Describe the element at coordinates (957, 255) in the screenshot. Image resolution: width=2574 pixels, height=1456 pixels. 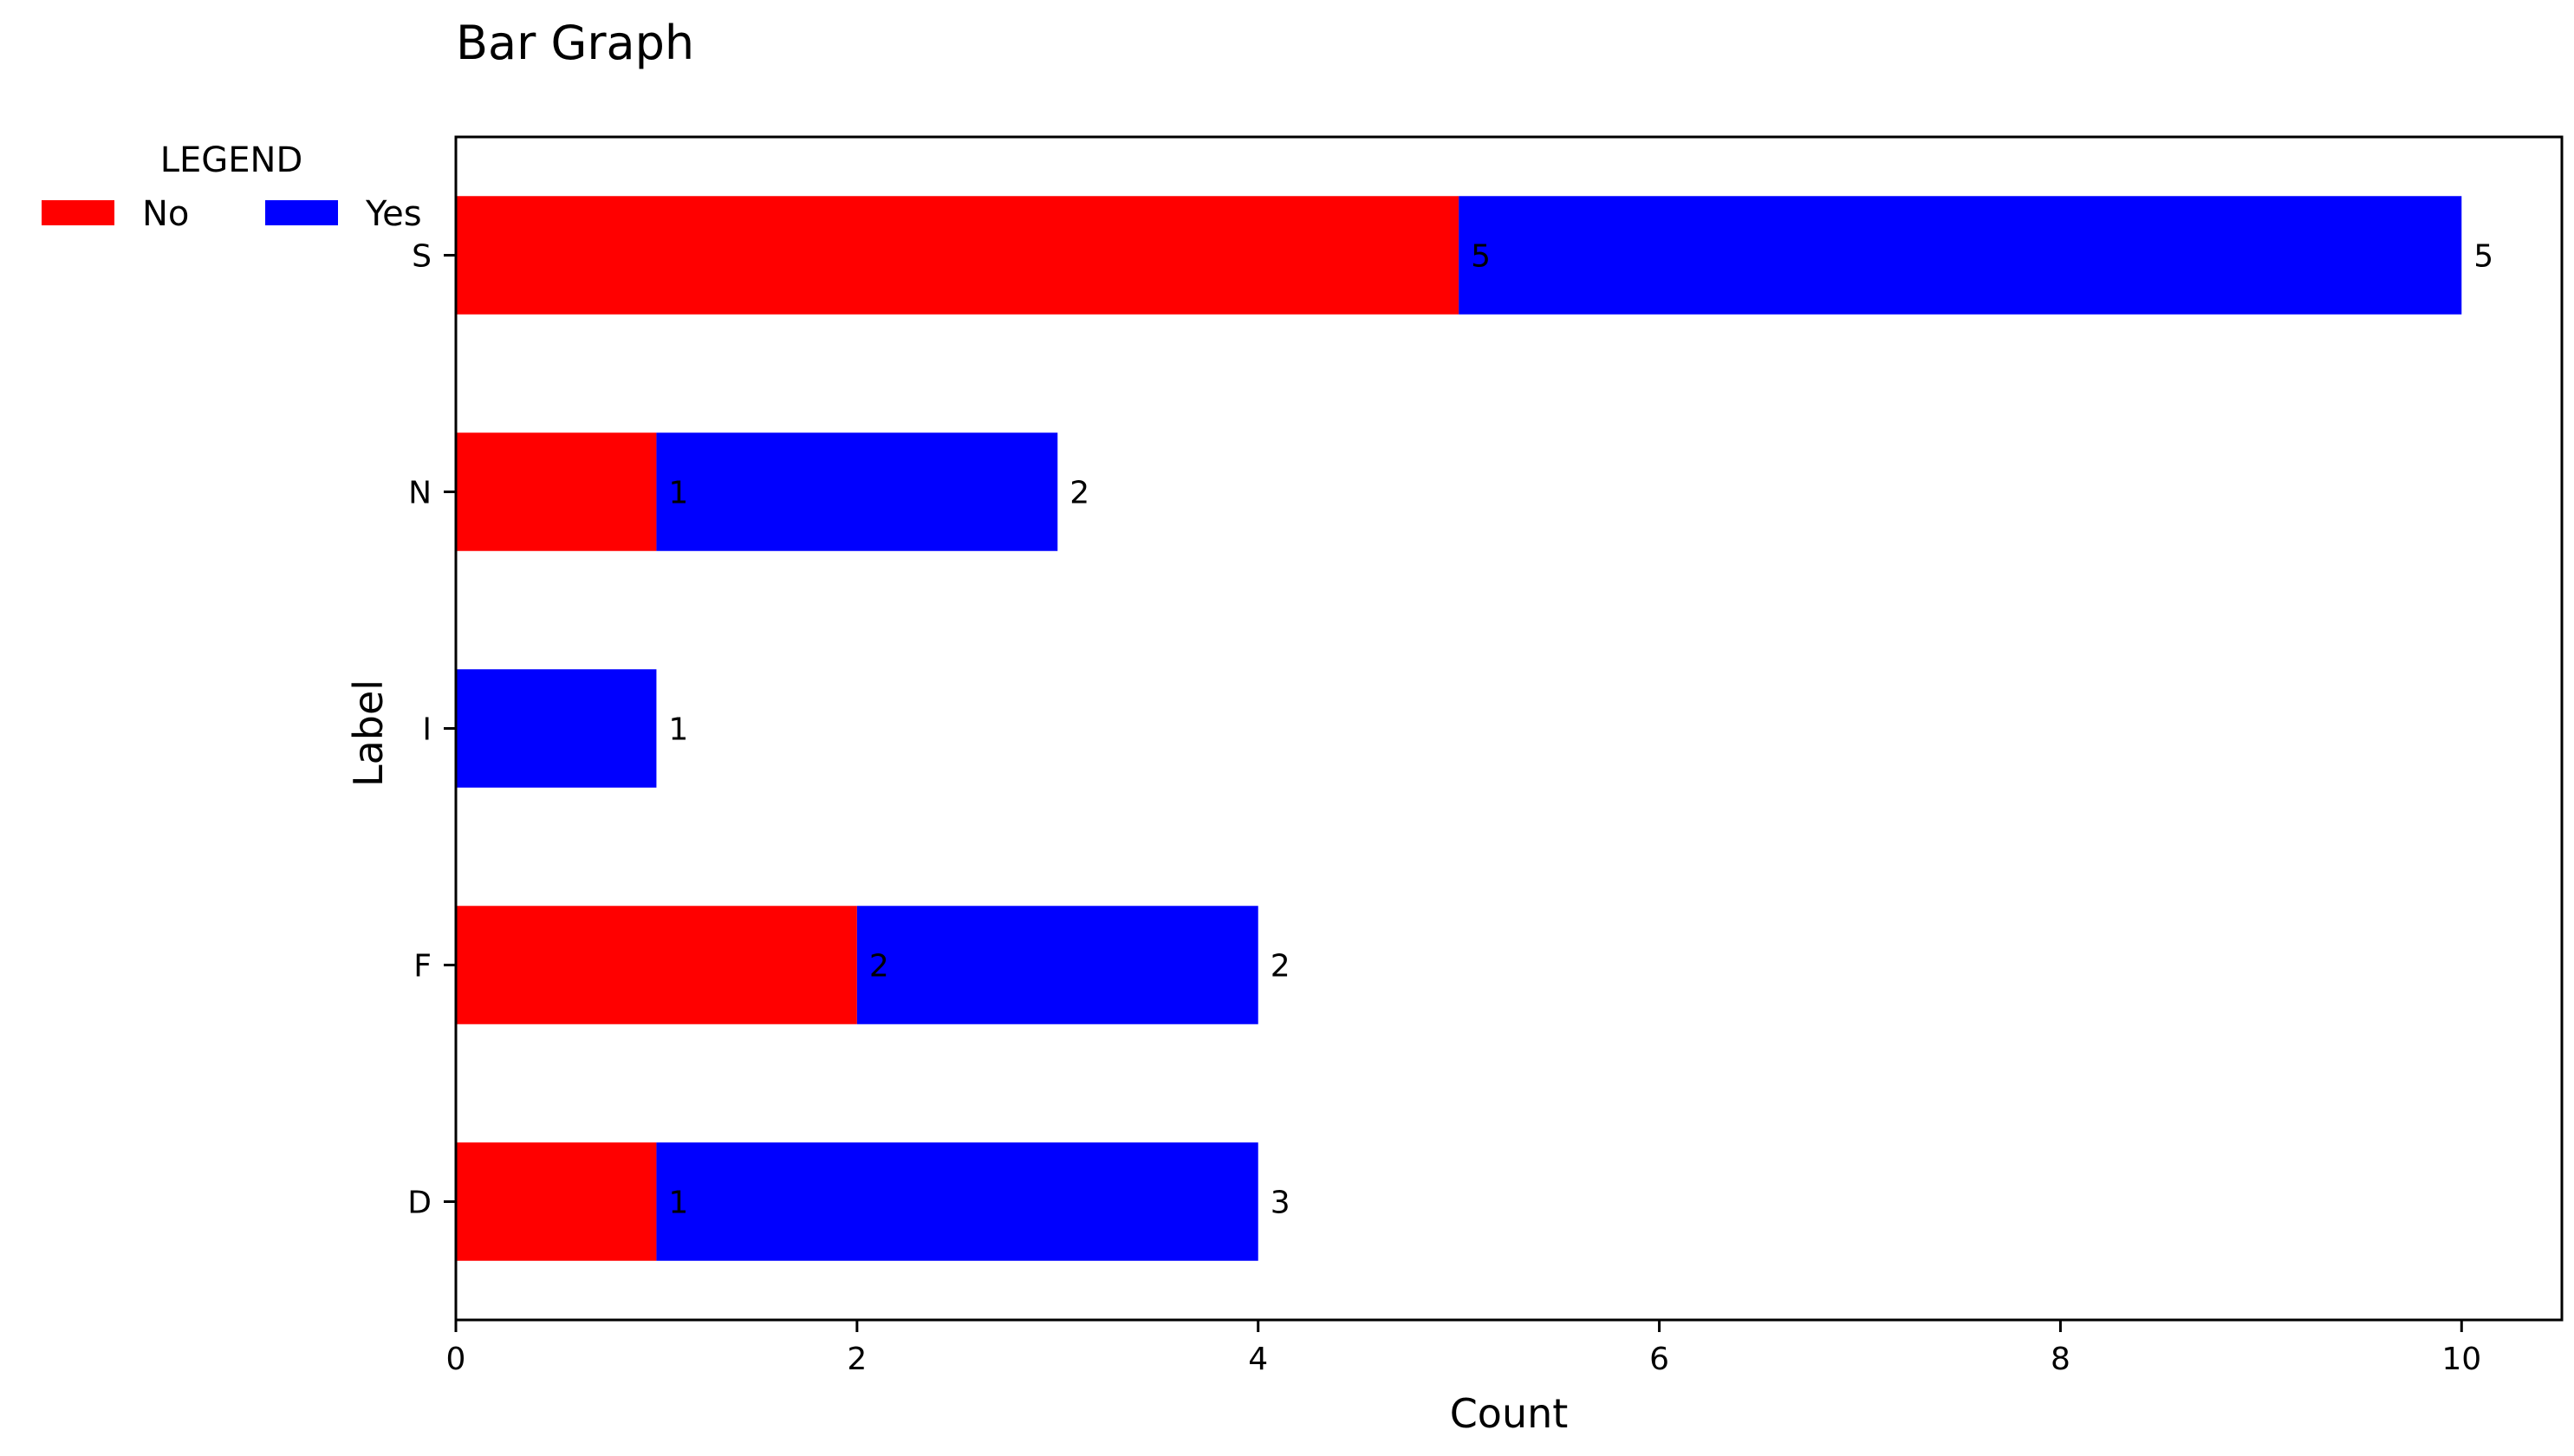
I see `bar-no-s` at that location.